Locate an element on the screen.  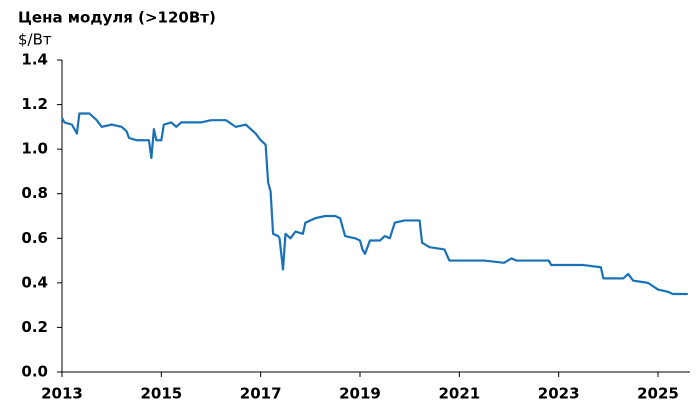
y-tick-label: 0.4 is located at coordinates (34, 282).